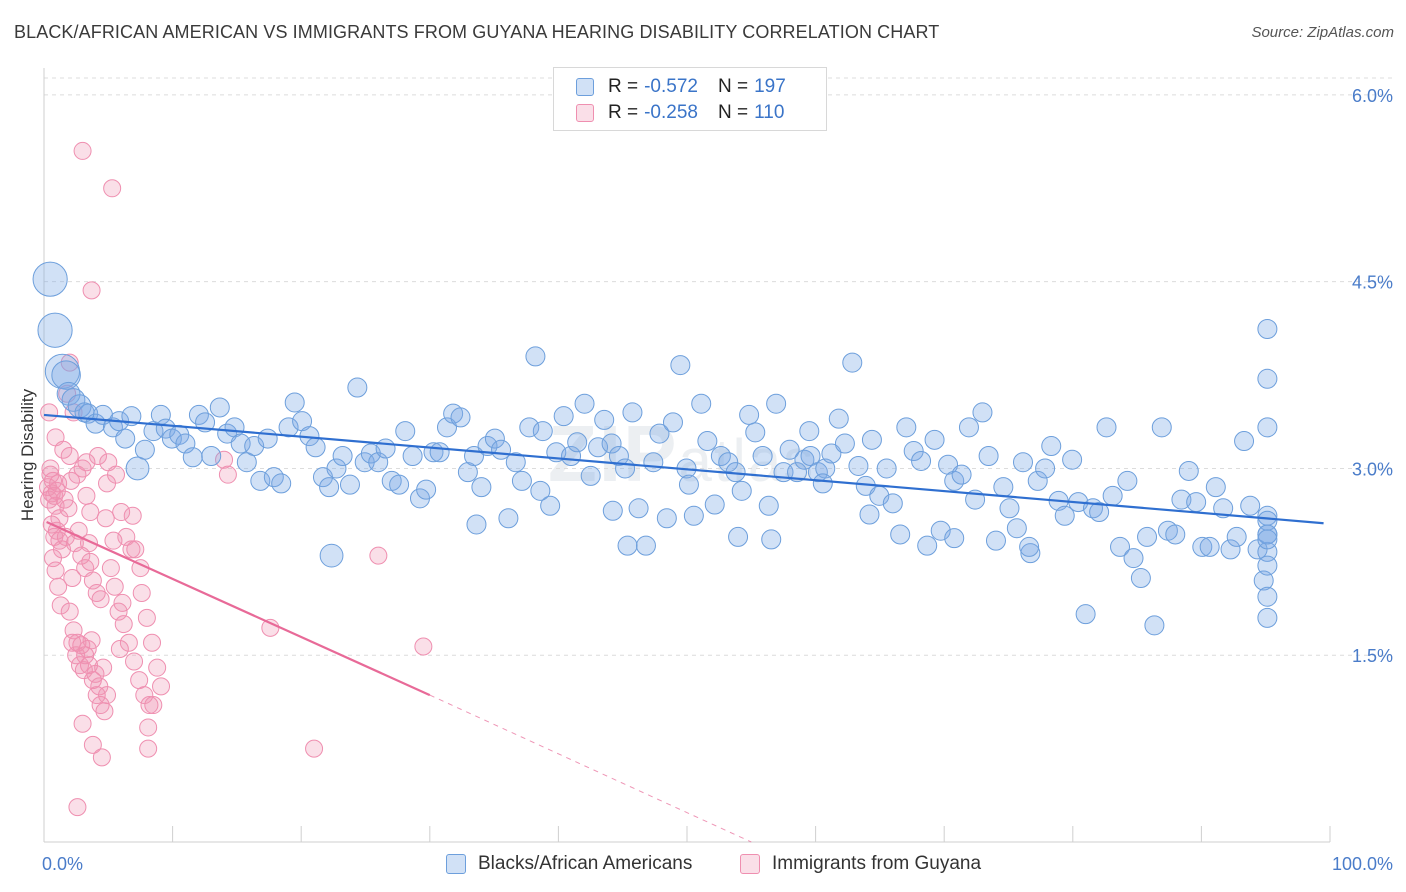 The height and width of the screenshot is (892, 1406). What do you see at coordinates (682, 453) in the screenshot?
I see `watermark-logo: ZIPatlas` at bounding box center [682, 453].